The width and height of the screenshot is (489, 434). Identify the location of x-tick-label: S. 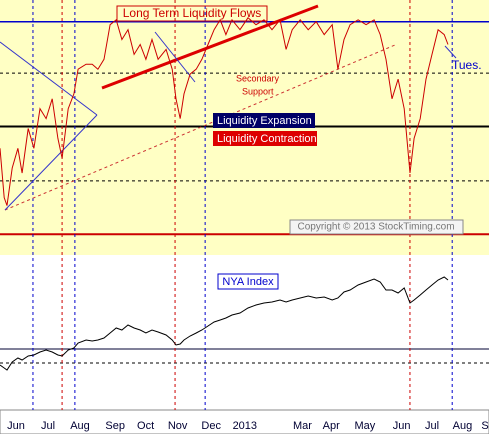
(484, 426).